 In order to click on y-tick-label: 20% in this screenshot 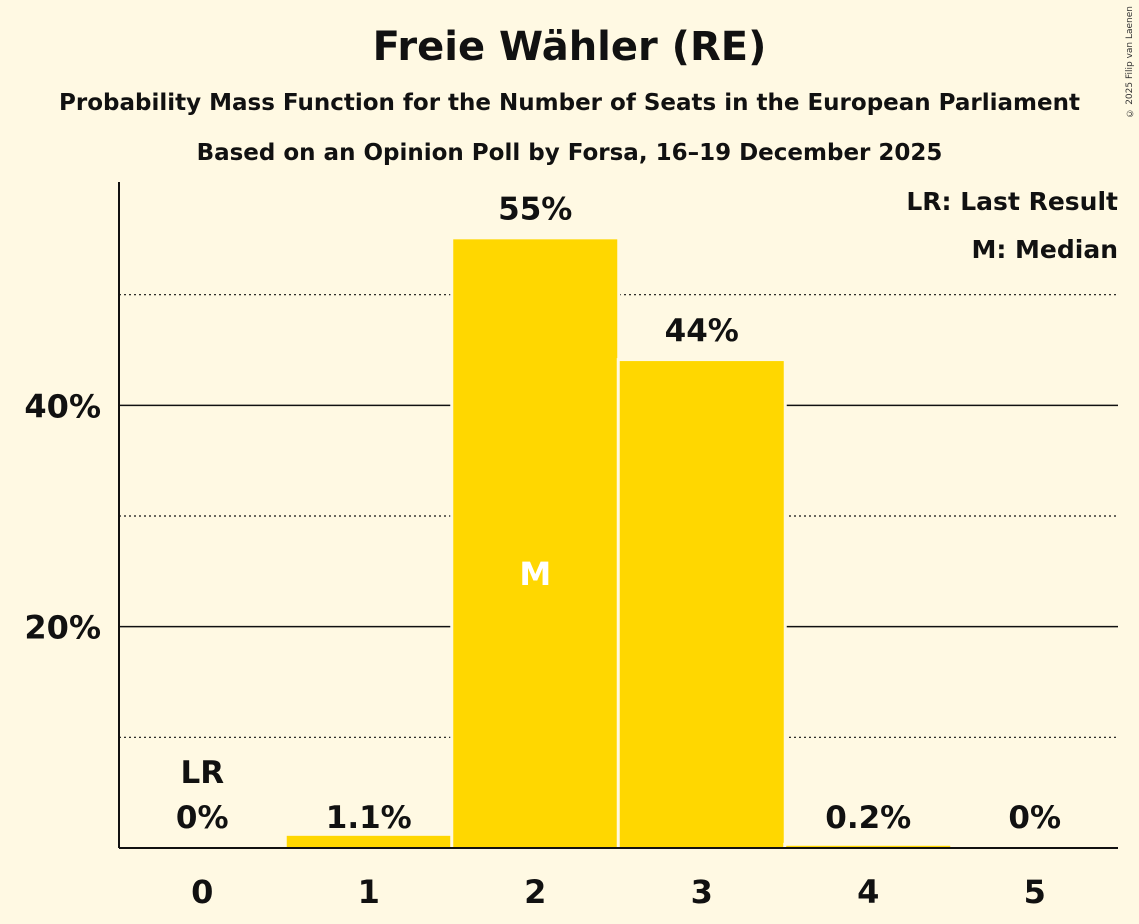, I will do `click(62, 628)`.